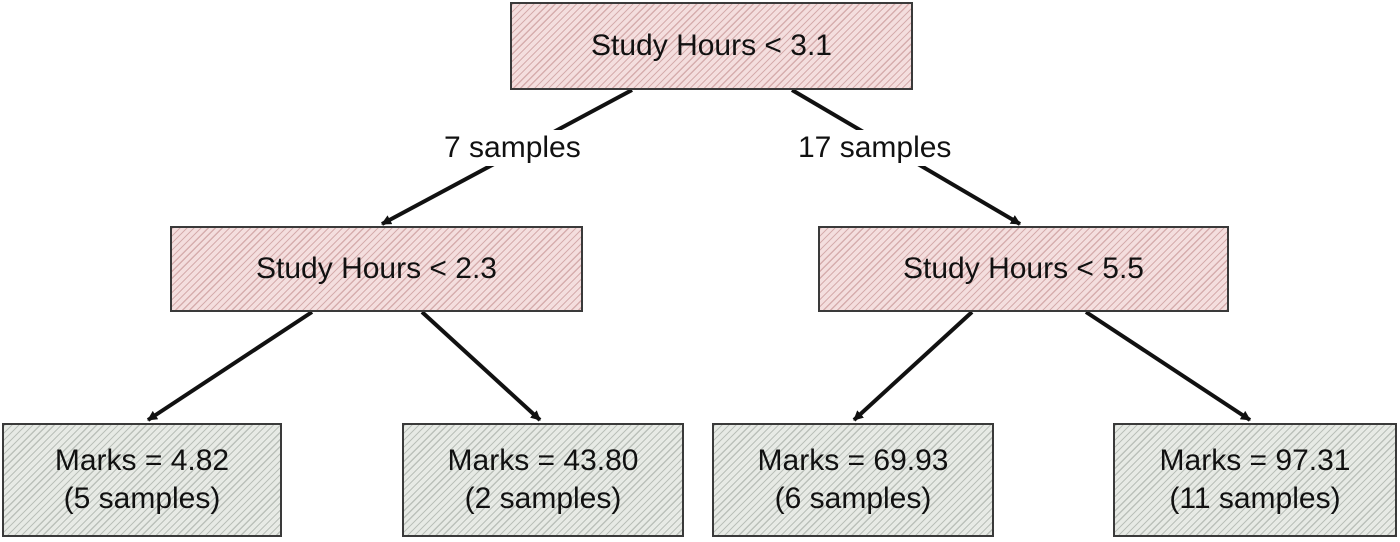 The height and width of the screenshot is (542, 1400). Describe the element at coordinates (1168, 366) in the screenshot. I see `edge-right-leaf4` at that location.